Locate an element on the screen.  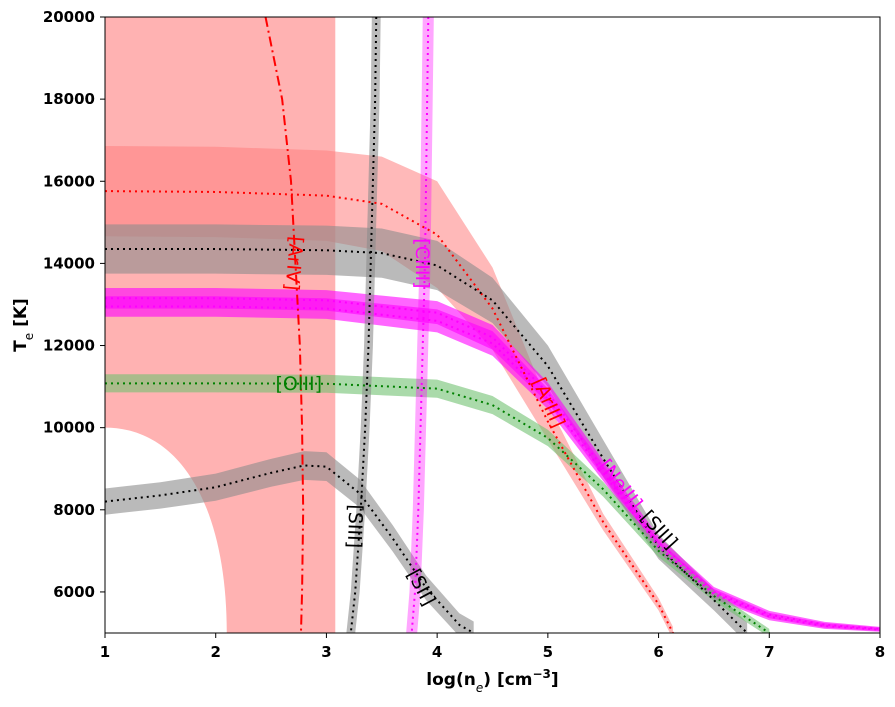
siii-v-line is located at coordinates (363, 325).